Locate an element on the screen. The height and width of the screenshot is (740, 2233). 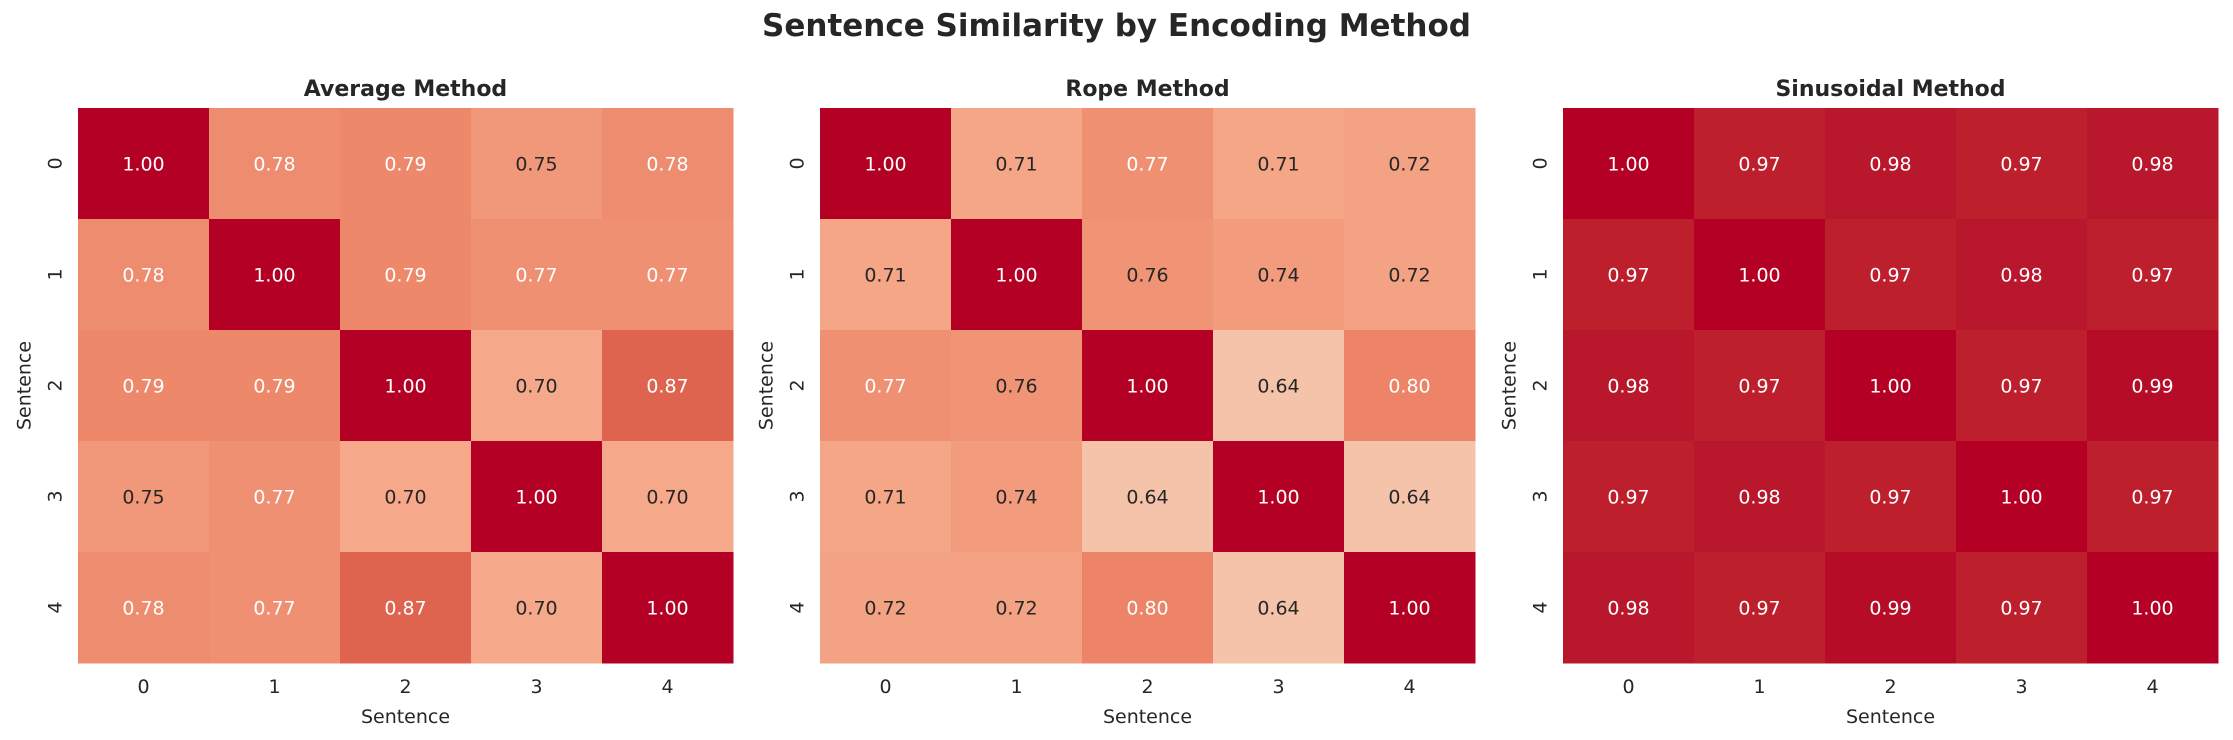
subplot-title: Average Method is located at coordinates (405, 89).